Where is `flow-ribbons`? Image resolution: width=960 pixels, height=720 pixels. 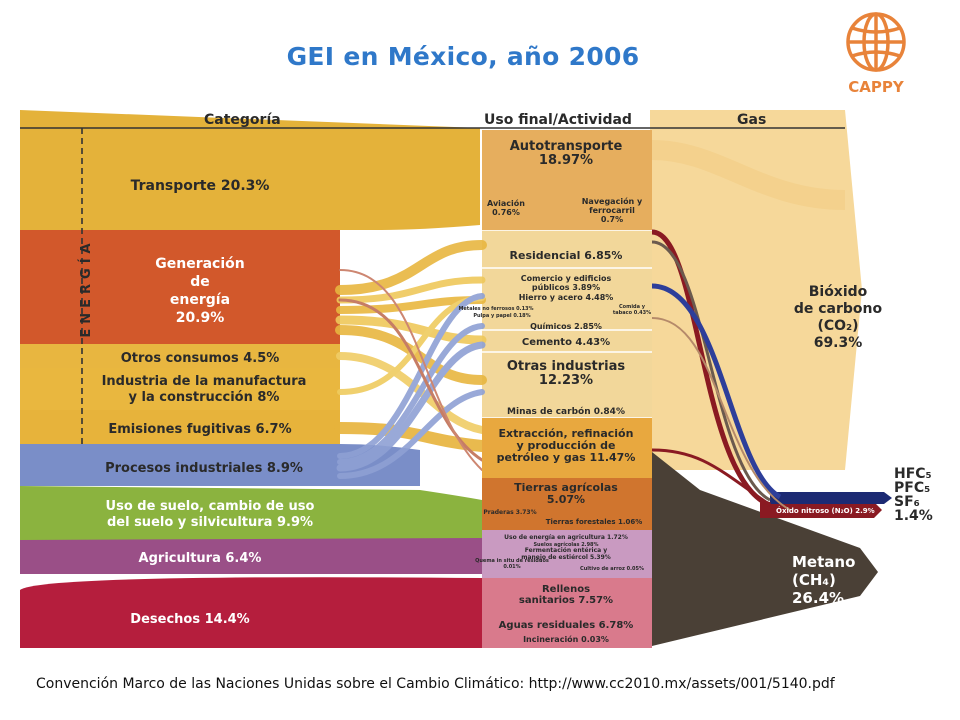
flow-ribbons is located at coordinates (411, 359).